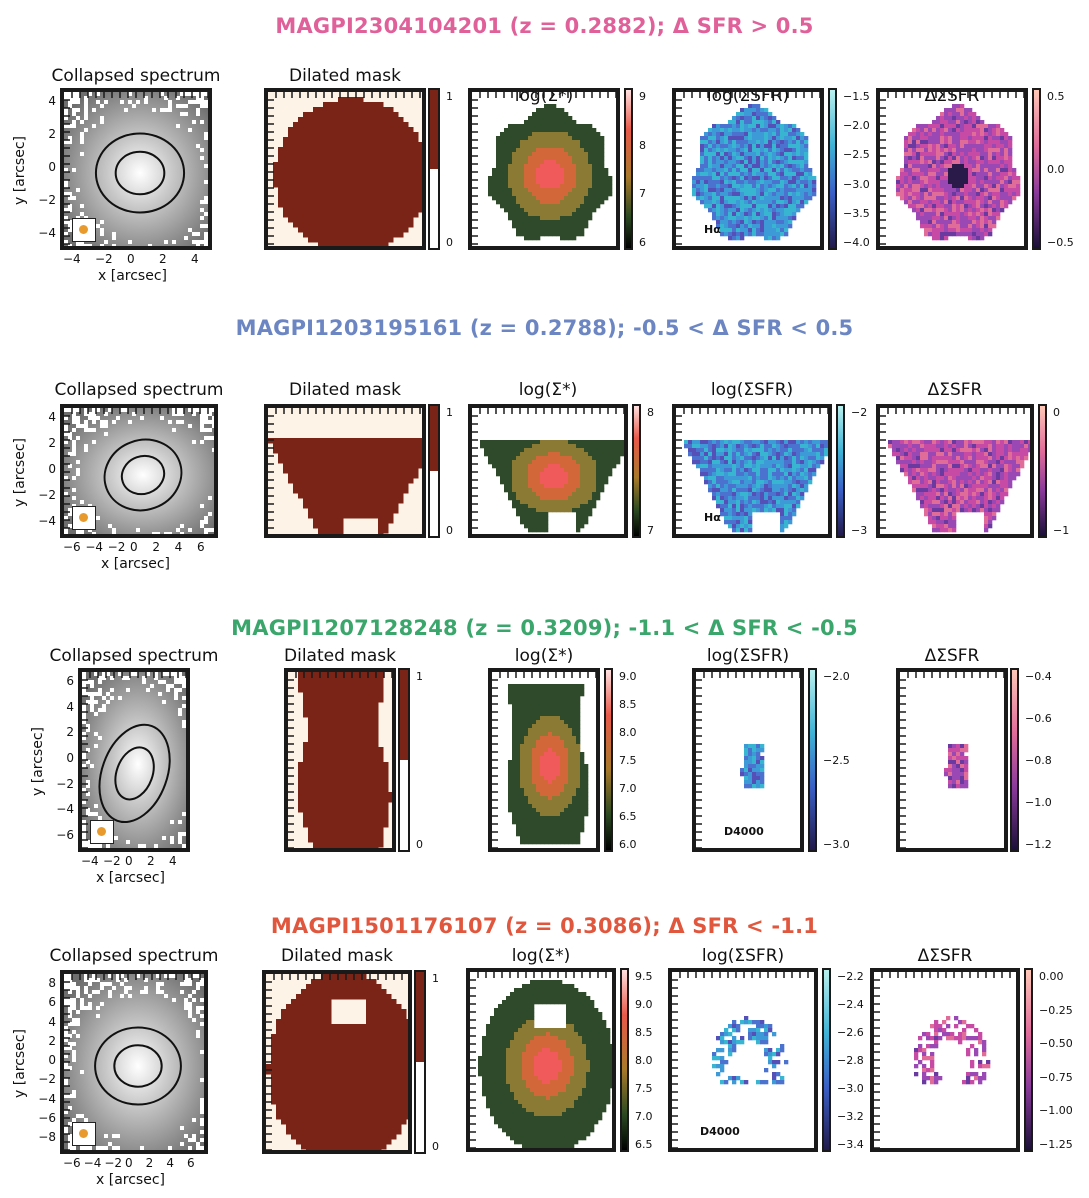  I want to click on row-4-dsfr-colorbar-tick: −0.50, so click(1056, 1044).